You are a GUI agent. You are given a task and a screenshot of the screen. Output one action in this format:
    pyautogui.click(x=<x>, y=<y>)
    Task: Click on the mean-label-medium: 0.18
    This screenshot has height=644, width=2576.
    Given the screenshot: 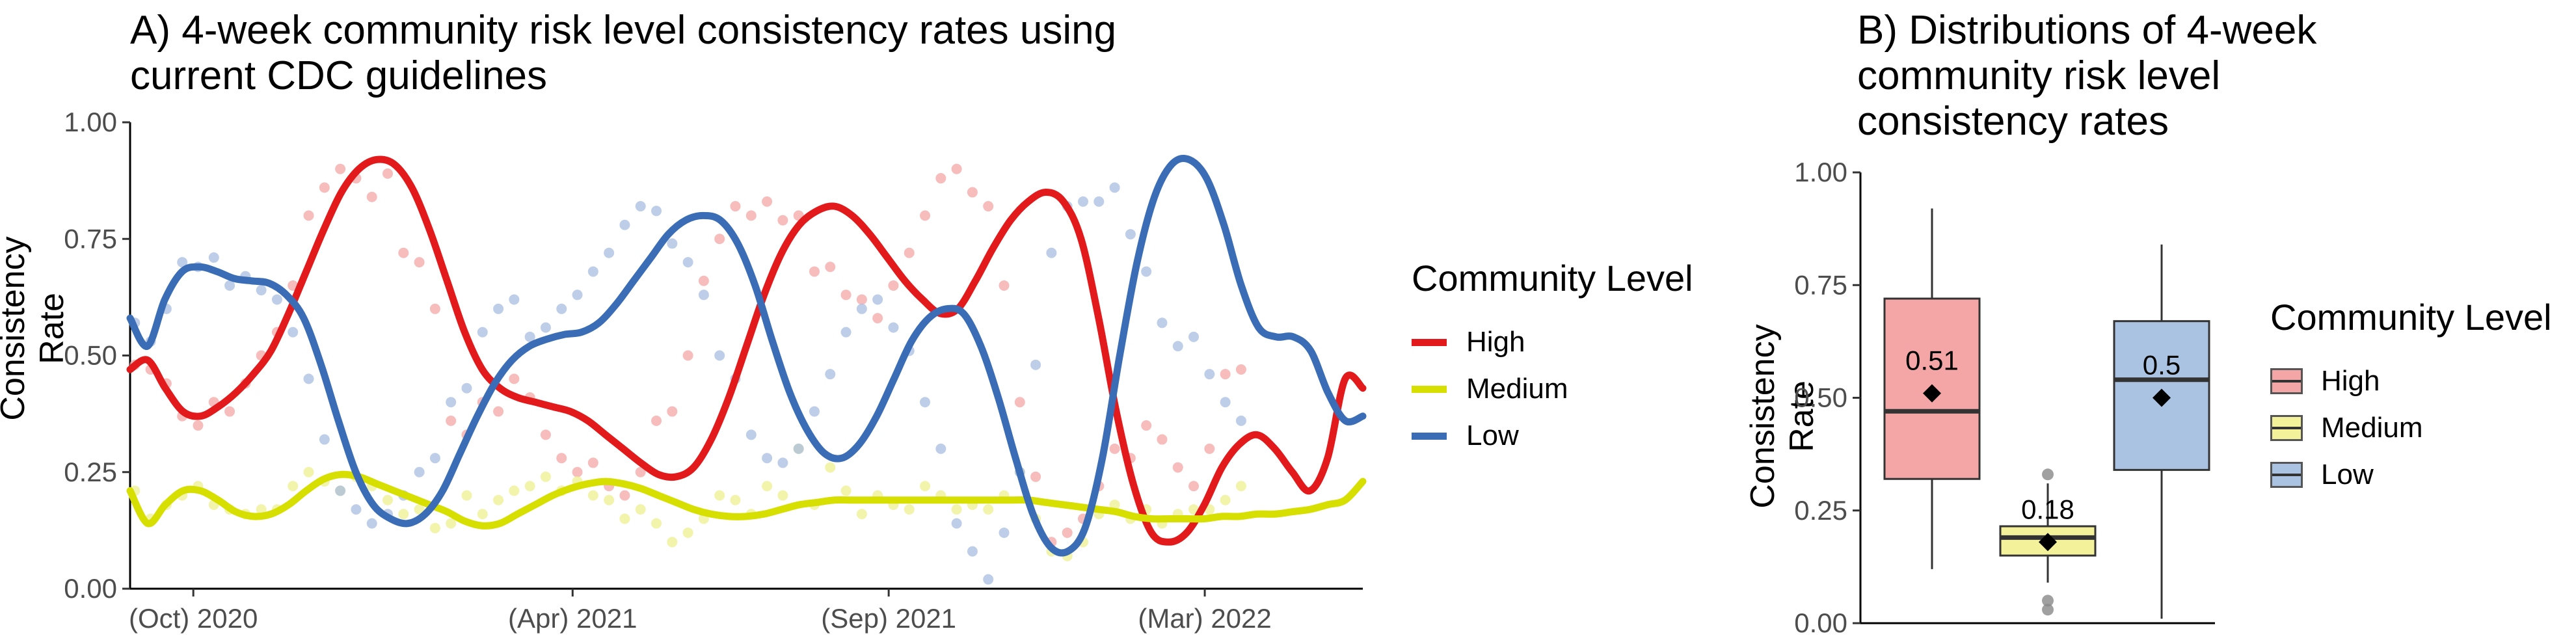 What is the action you would take?
    pyautogui.click(x=2047, y=509)
    